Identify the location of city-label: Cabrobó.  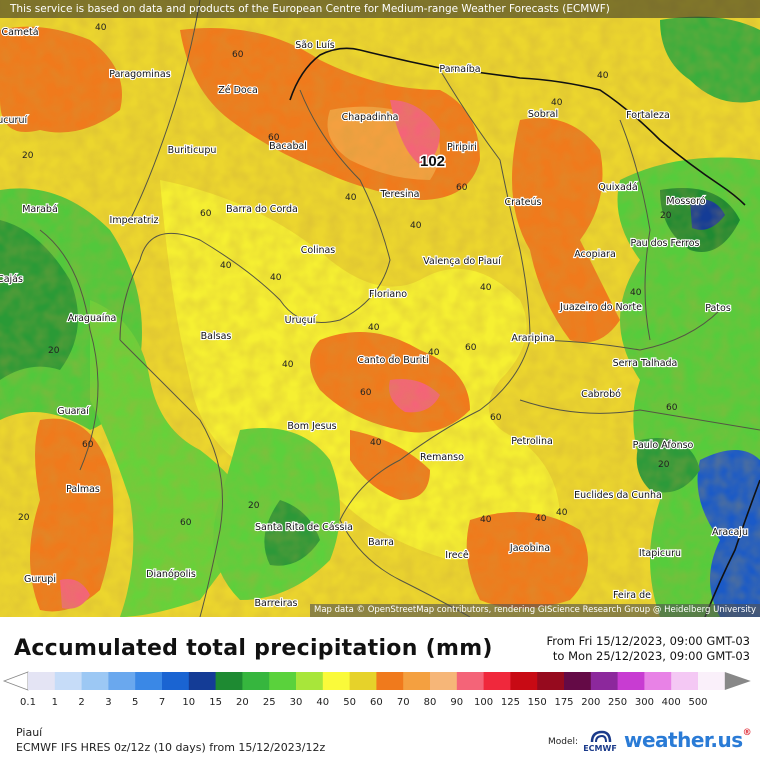
(601, 394).